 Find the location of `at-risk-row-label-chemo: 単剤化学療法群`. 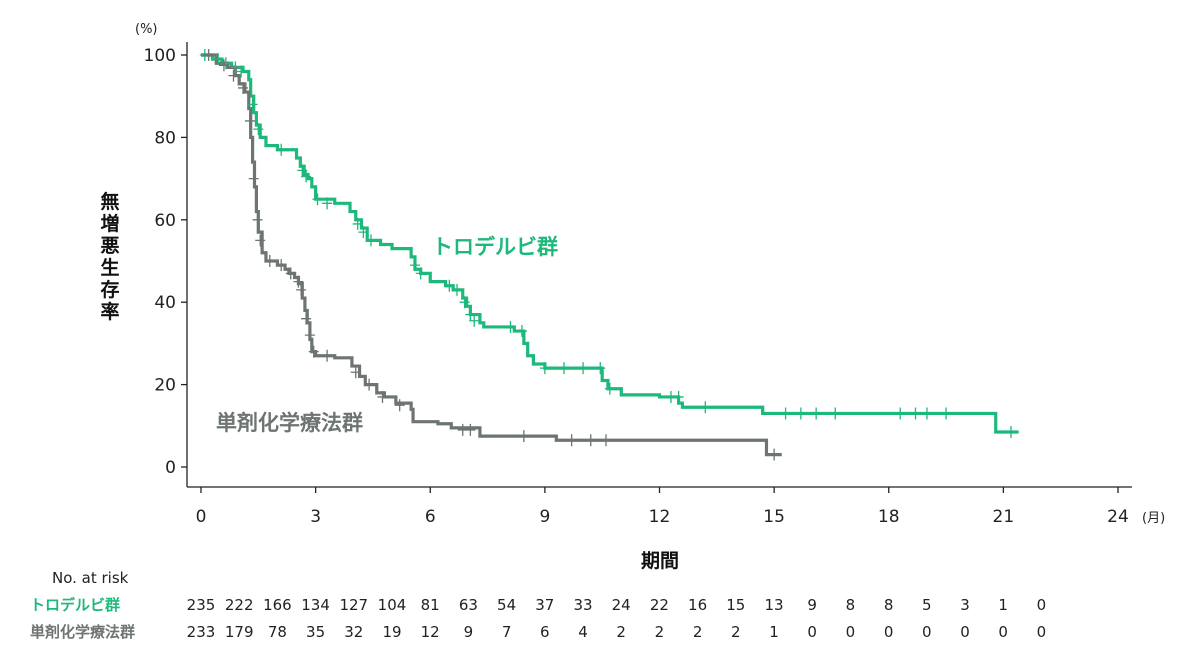

at-risk-row-label-chemo: 単剤化学療法群 is located at coordinates (82, 632).